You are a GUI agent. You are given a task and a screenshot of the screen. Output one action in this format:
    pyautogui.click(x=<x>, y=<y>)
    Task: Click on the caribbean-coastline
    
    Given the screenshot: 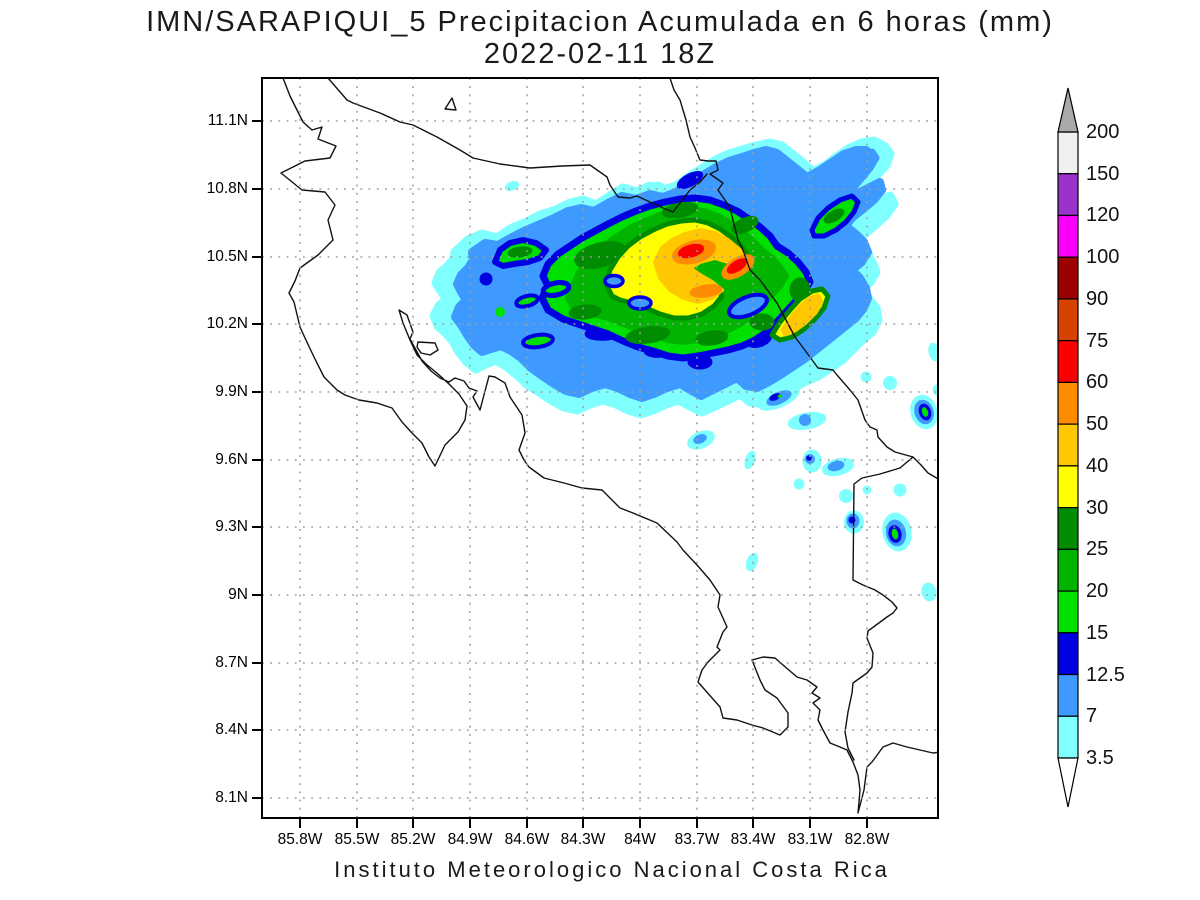 What is the action you would take?
    pyautogui.click(x=803, y=279)
    